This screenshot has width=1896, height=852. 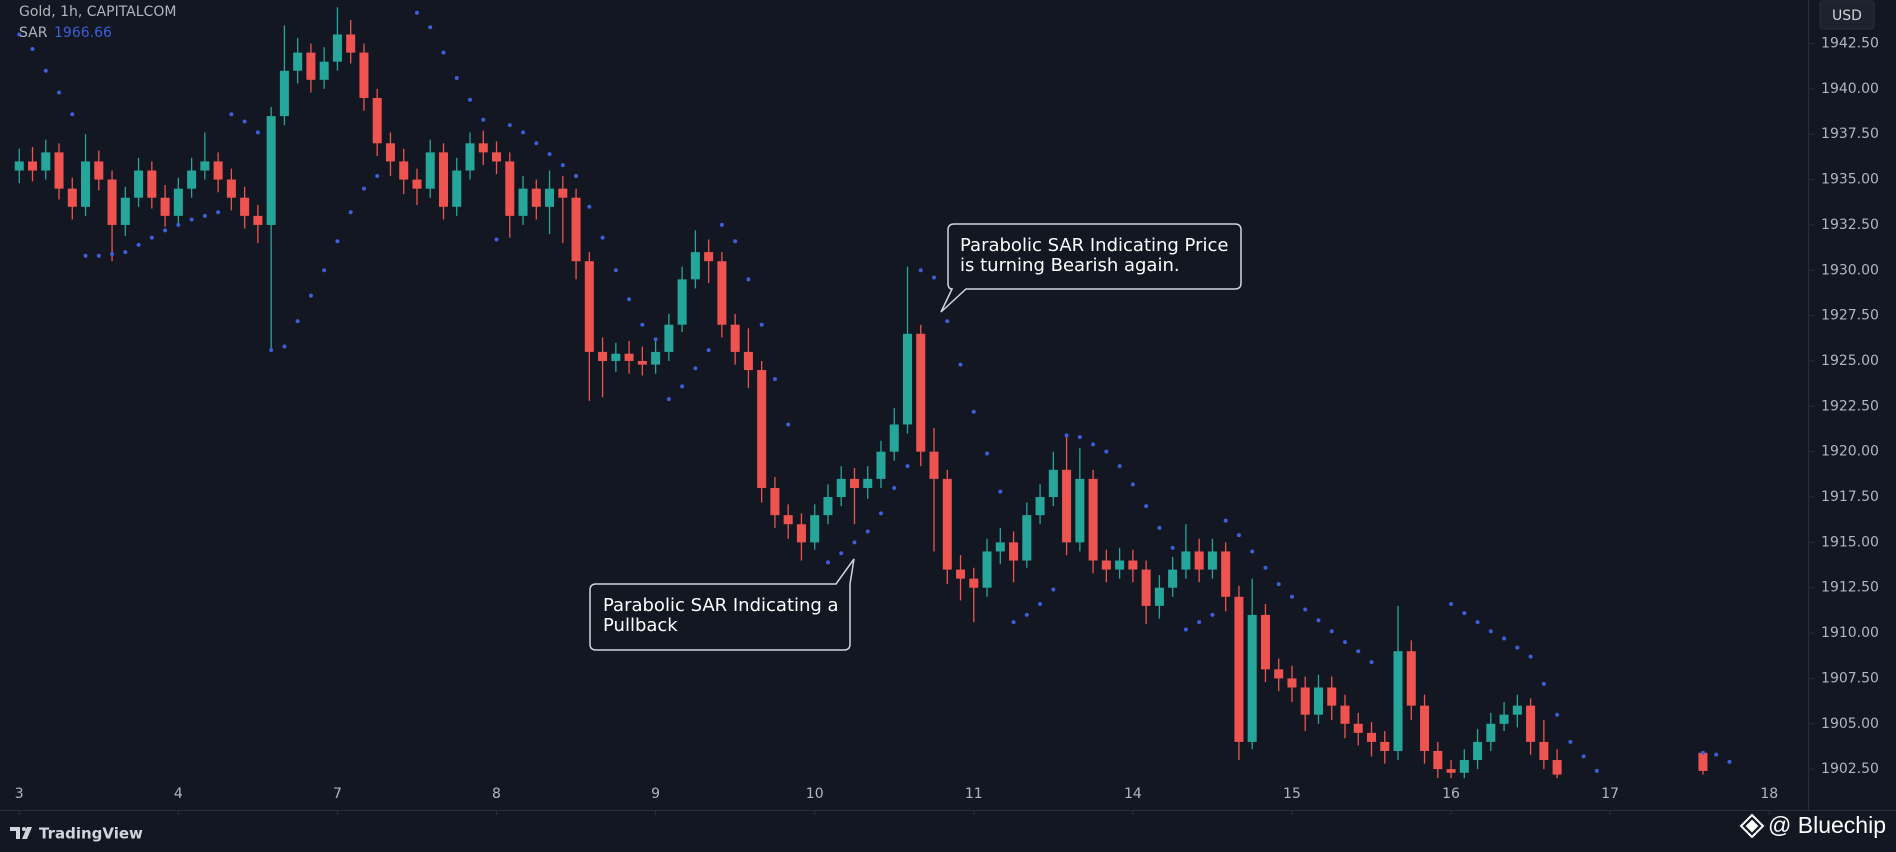 I want to click on currency: USD, so click(x=1847, y=16).